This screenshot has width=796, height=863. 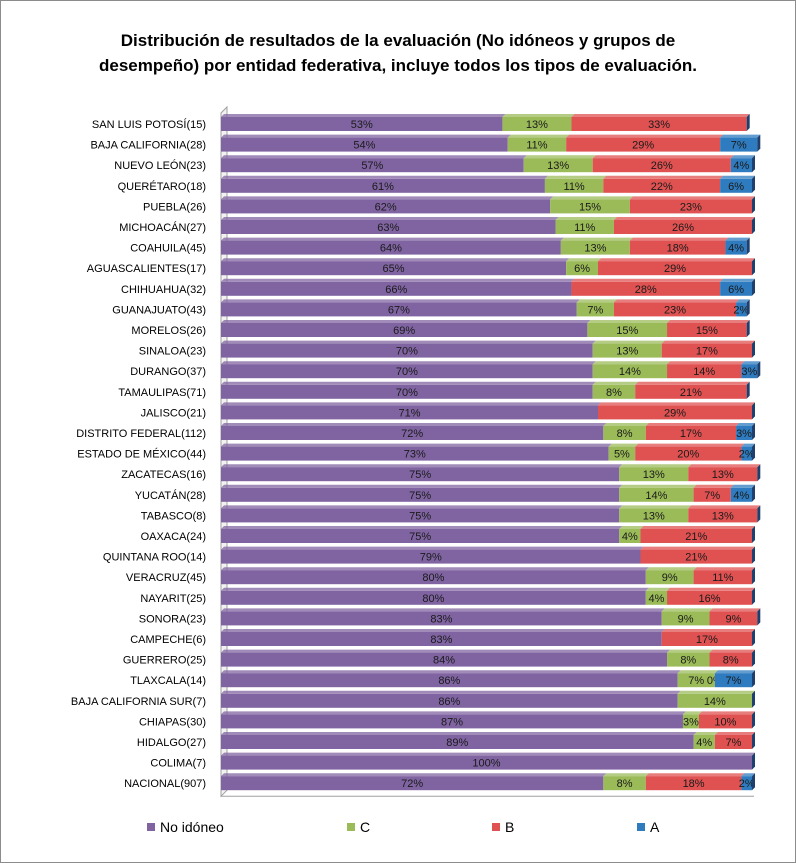 What do you see at coordinates (688, 455) in the screenshot?
I see `data-label-b: 20%` at bounding box center [688, 455].